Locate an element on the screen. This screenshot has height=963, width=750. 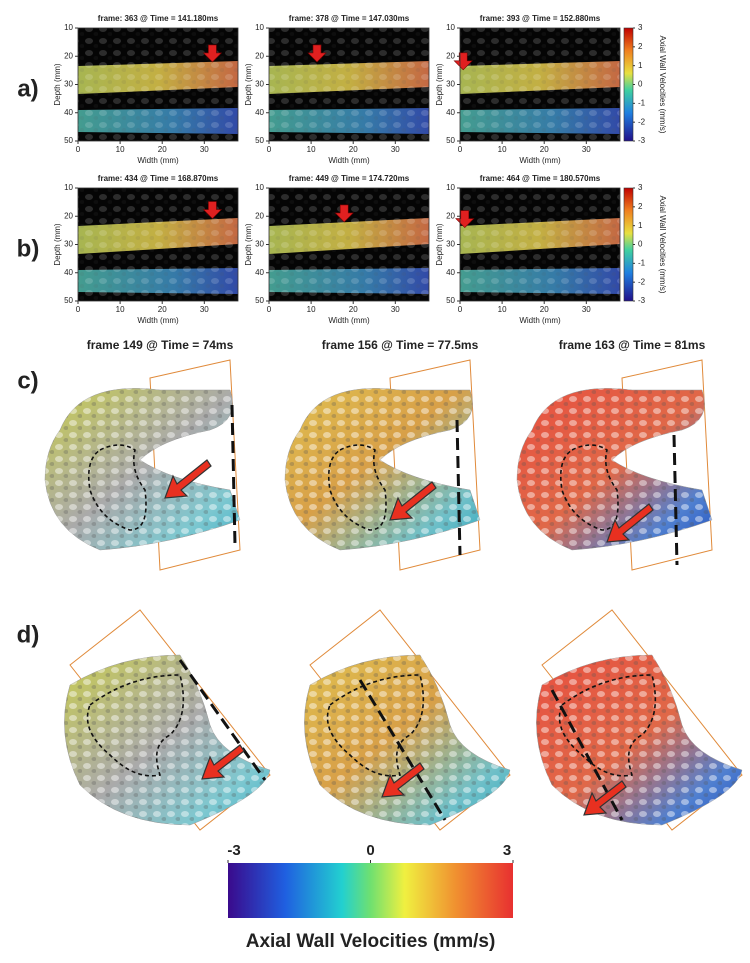
colorbar-tick-label: 3 is located at coordinates (640, 187).